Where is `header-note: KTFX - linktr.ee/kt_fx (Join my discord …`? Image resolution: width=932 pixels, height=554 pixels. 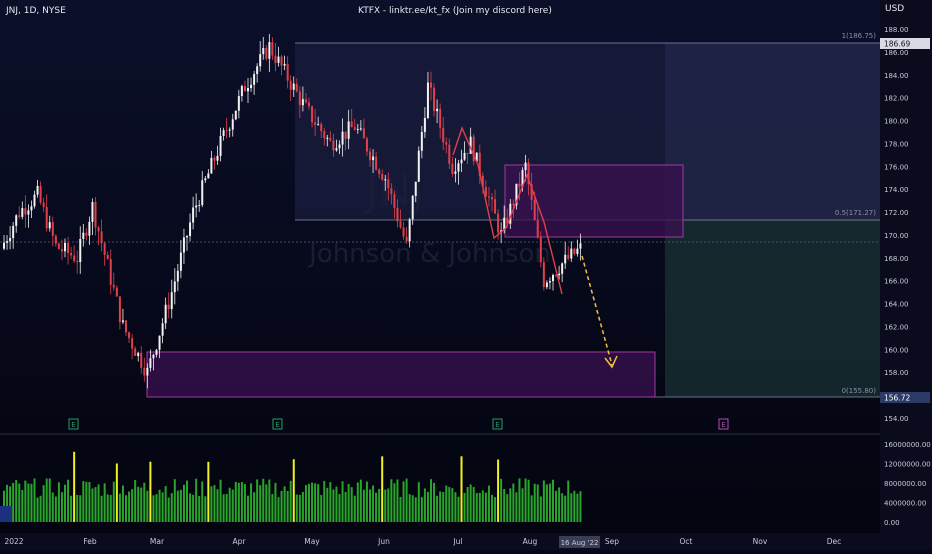
header-note: KTFX - linktr.ee/kt_fx (Join my discord … is located at coordinates (455, 11).